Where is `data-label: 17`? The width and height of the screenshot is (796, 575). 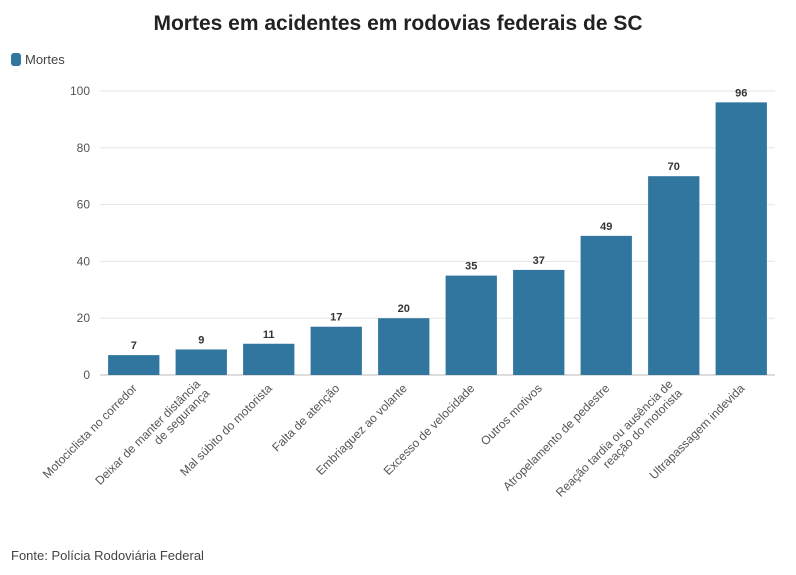 data-label: 17 is located at coordinates (336, 318).